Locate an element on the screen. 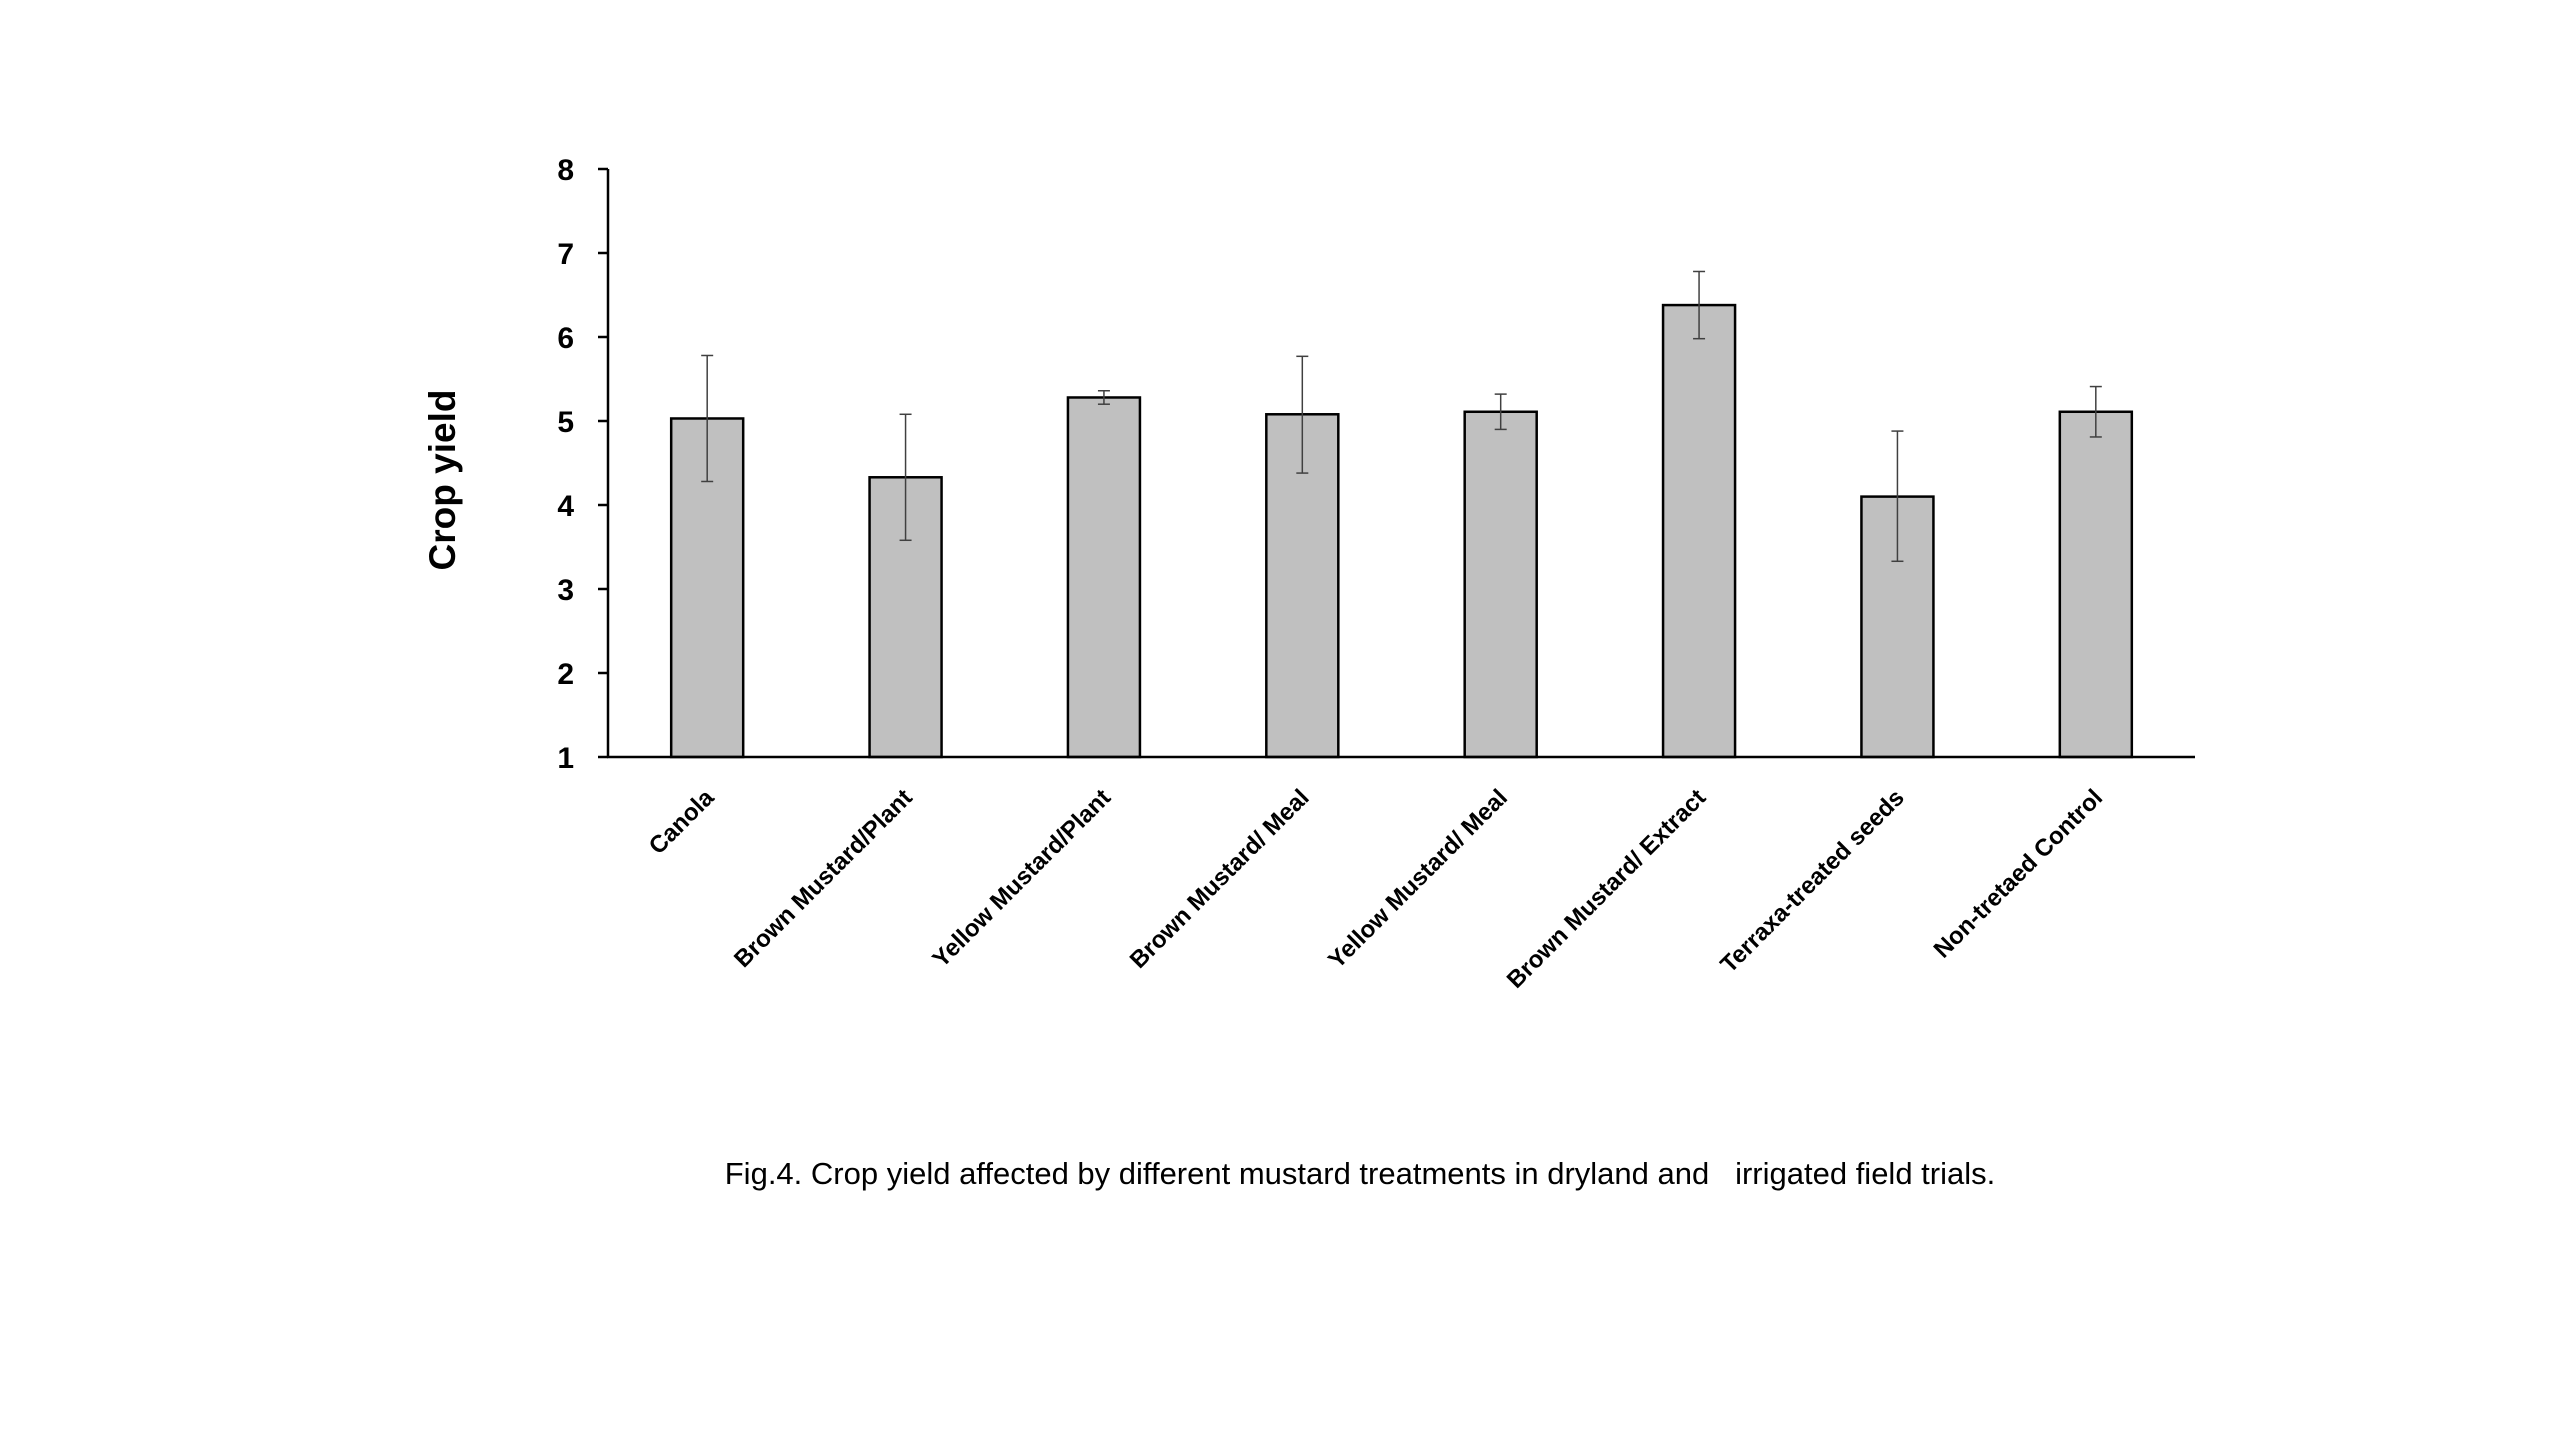  y-ticks-layer: 1 2 3 4 5 6 7 8 is located at coordinates (582, 464).